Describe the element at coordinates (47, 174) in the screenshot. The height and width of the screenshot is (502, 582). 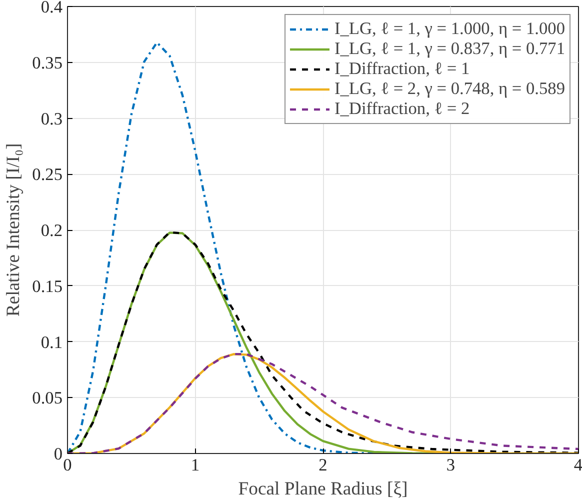
I see `y-tick-label: 0.25` at that location.